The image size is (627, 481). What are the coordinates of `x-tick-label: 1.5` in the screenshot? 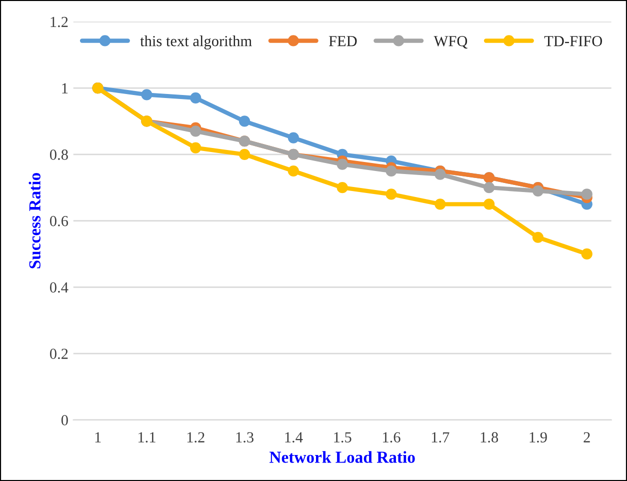 It's located at (343, 437).